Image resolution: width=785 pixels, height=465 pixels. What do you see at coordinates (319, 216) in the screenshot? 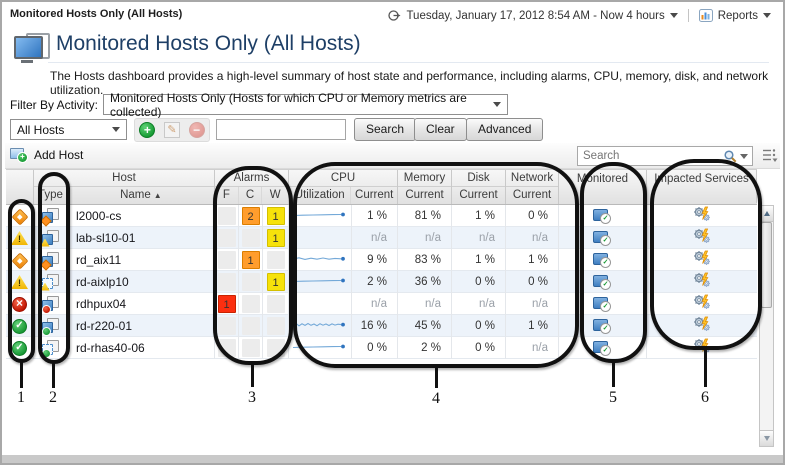
I see `cpu-sparkline` at bounding box center [319, 216].